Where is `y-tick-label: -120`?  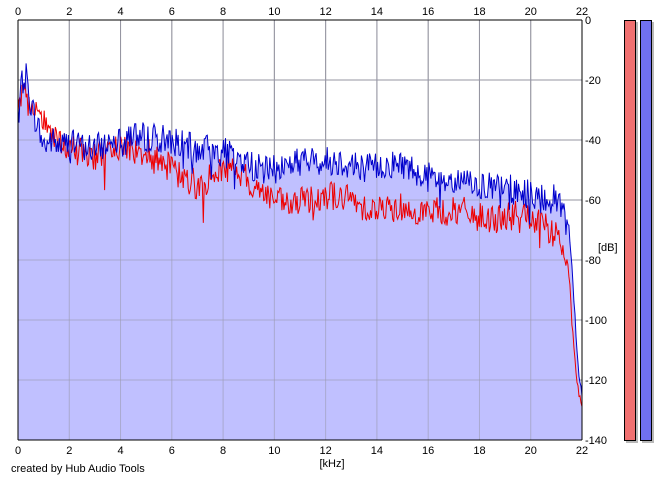 y-tick-label: -120 is located at coordinates (596, 381).